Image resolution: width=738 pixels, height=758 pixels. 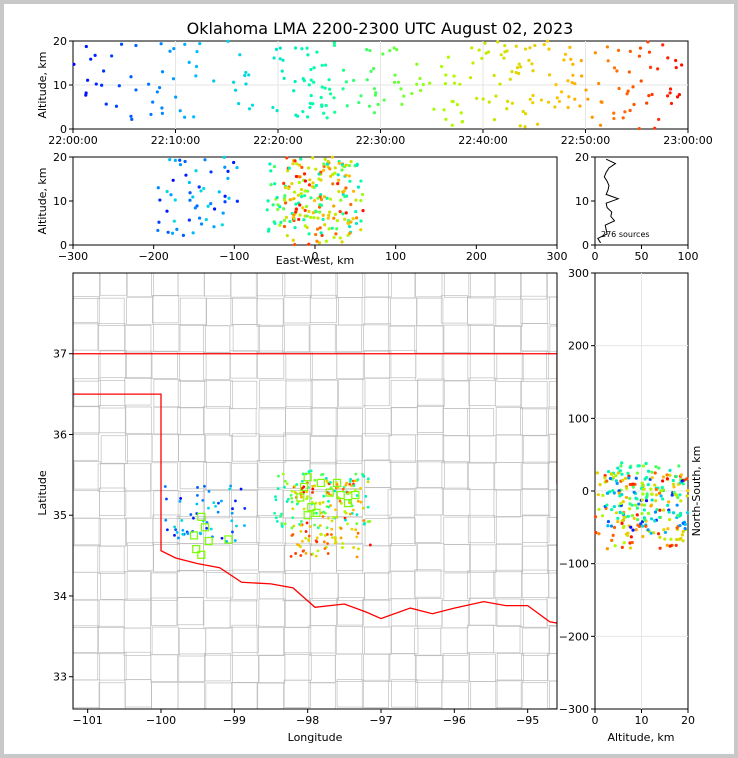 What do you see at coordinates (640, 737) in the screenshot?
I see `ns-altitude-xlabel: Altitude, km` at bounding box center [640, 737].